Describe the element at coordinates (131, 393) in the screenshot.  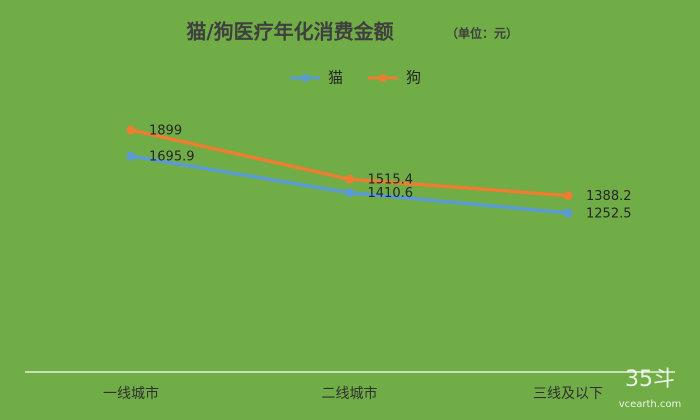
I see `x-tick-label: 一线城市` at that location.